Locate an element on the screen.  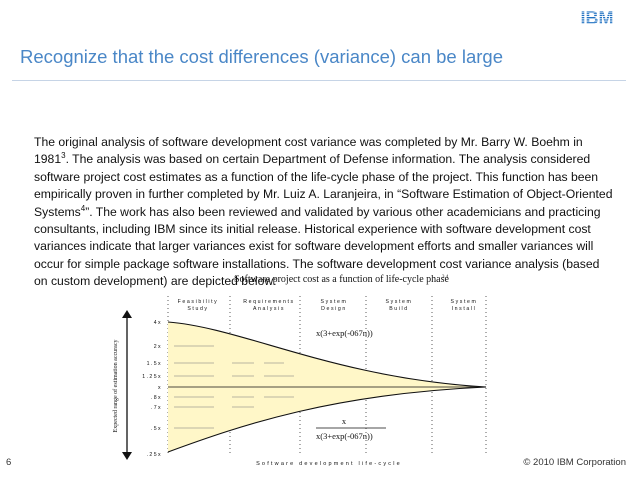
footnote-ref-4: 4 is located at coordinates (83, 208).